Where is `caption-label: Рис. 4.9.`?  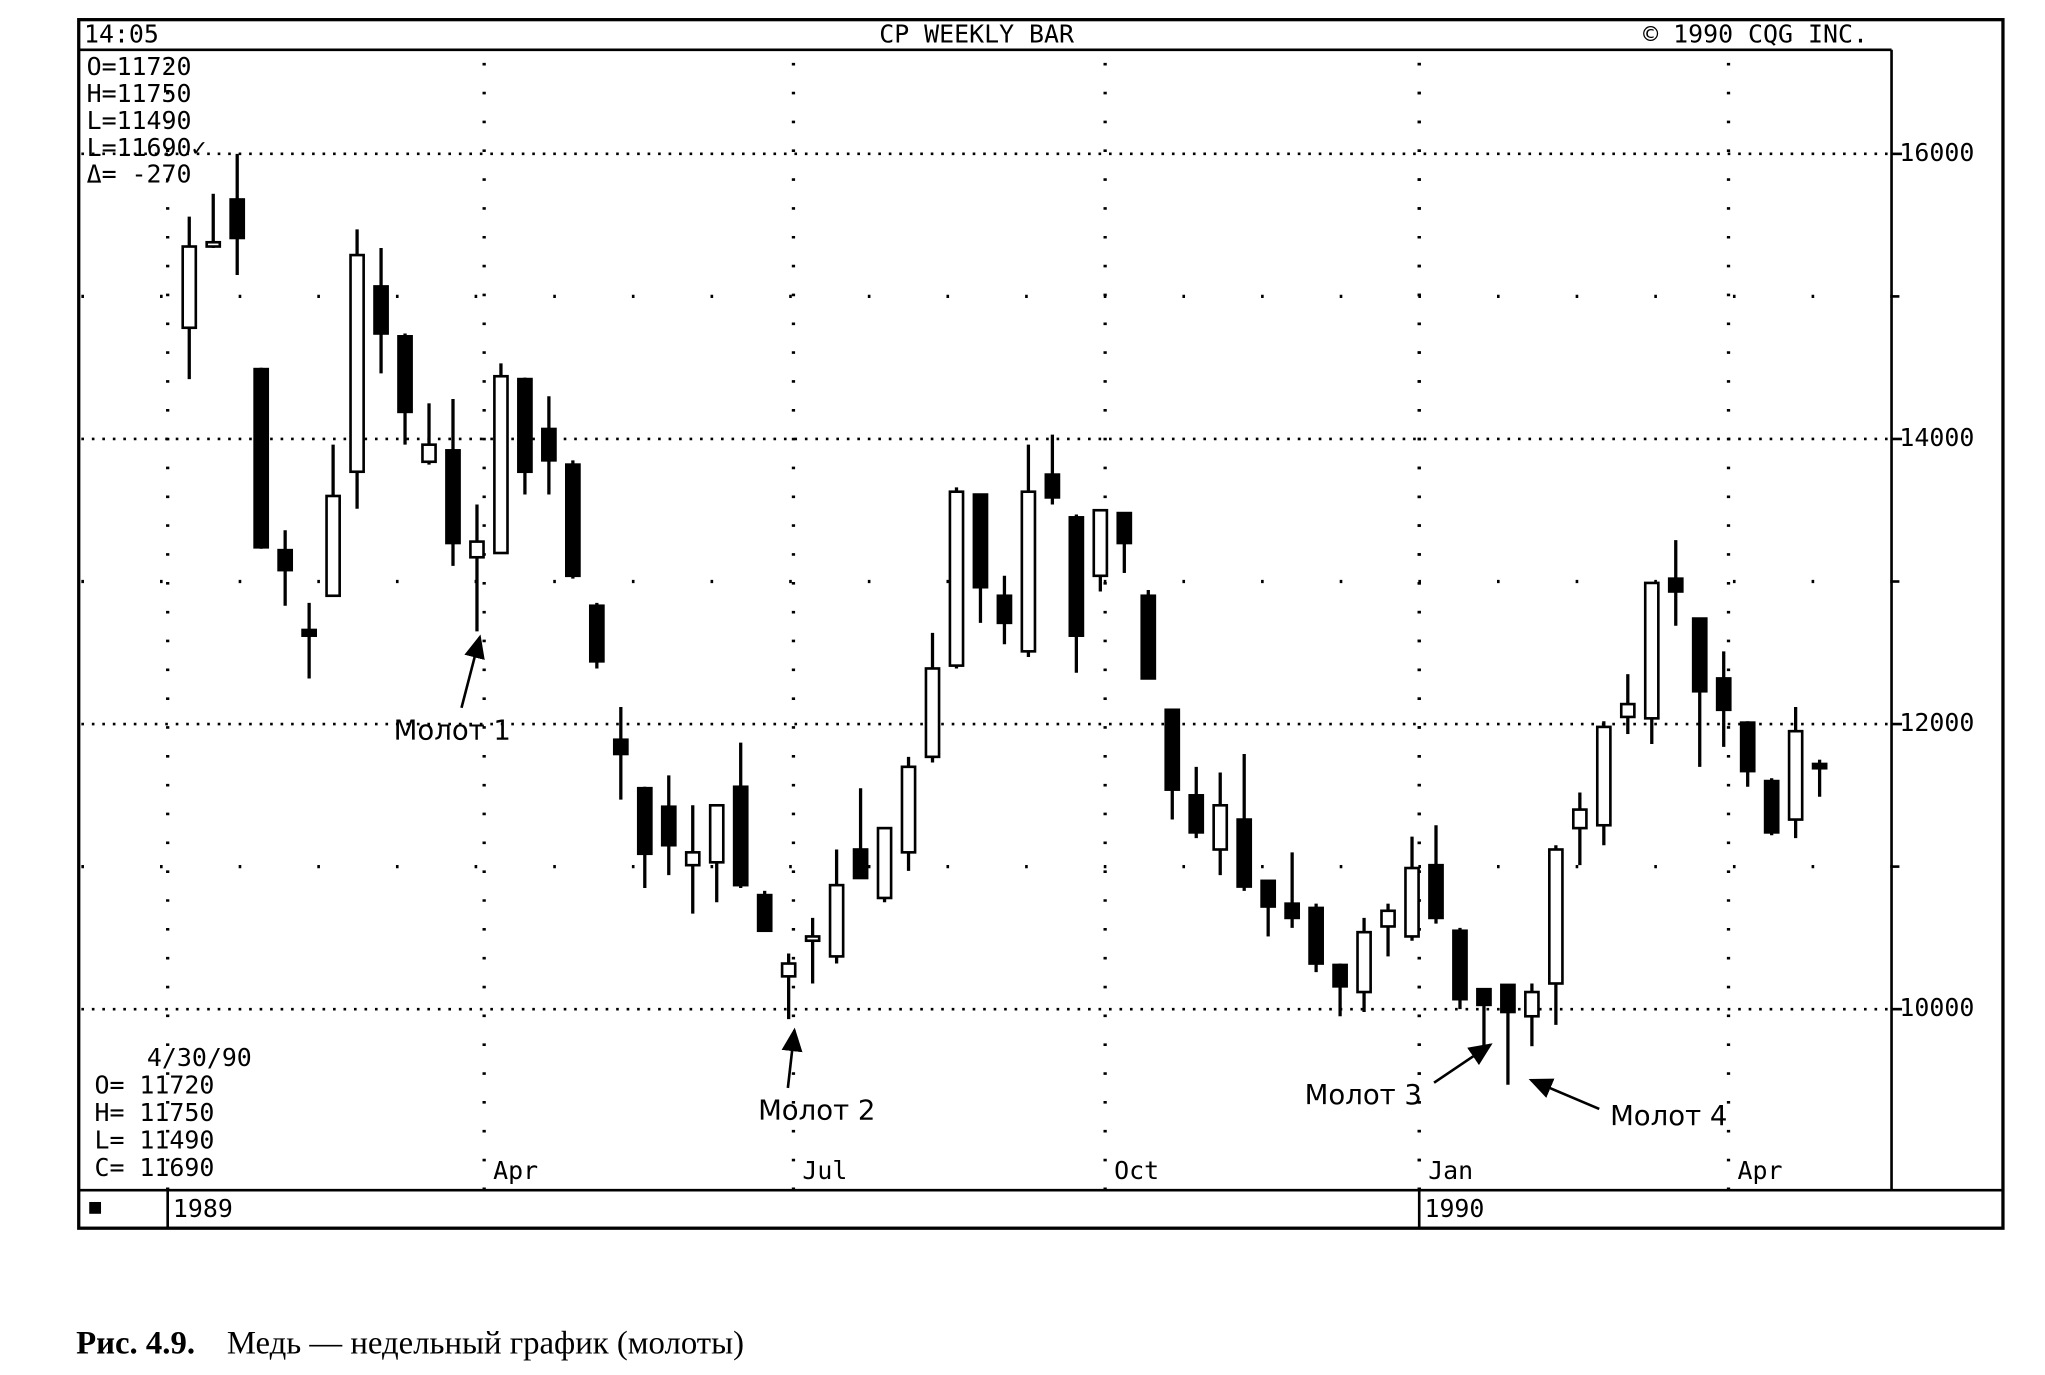 caption-label: Рис. 4.9. is located at coordinates (135, 1344).